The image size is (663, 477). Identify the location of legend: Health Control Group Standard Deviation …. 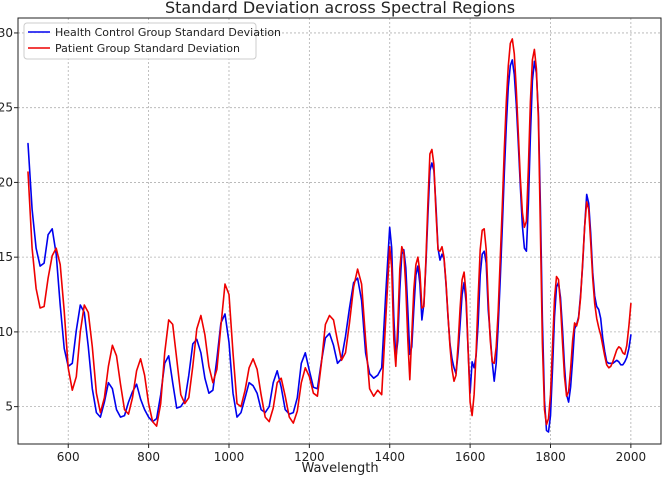
(152, 41).